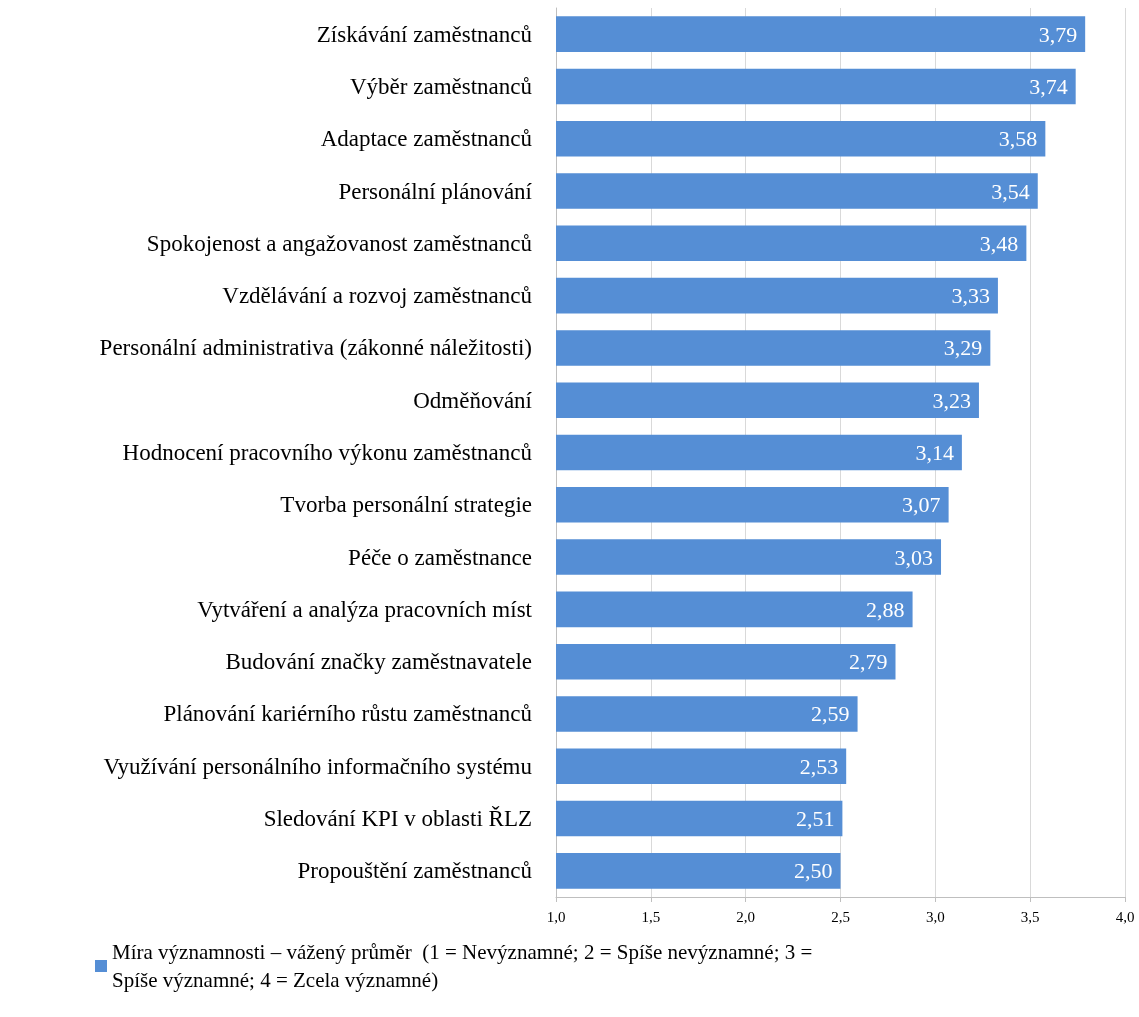 Image resolution: width=1139 pixels, height=1017 pixels. I want to click on y-tick-label: Vytváření a analýza pracovních míst, so click(365, 609).